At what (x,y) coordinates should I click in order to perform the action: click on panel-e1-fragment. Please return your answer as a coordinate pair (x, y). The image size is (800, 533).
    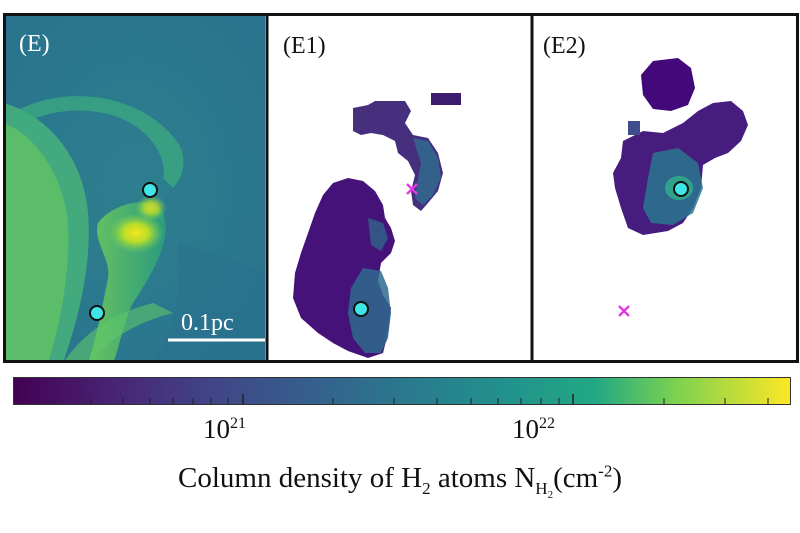
    Looking at the image, I should click on (446, 99).